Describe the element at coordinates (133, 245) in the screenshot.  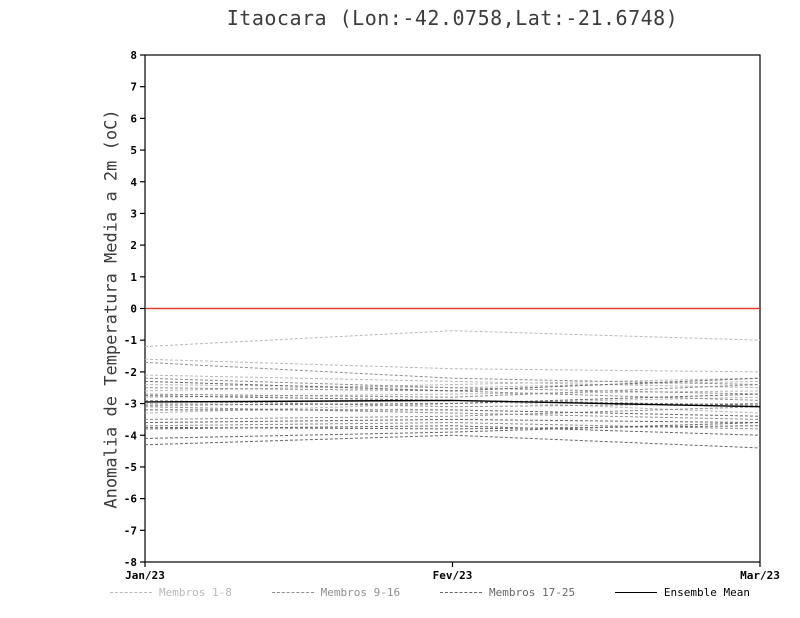
I see `y-tick-label: 2` at that location.